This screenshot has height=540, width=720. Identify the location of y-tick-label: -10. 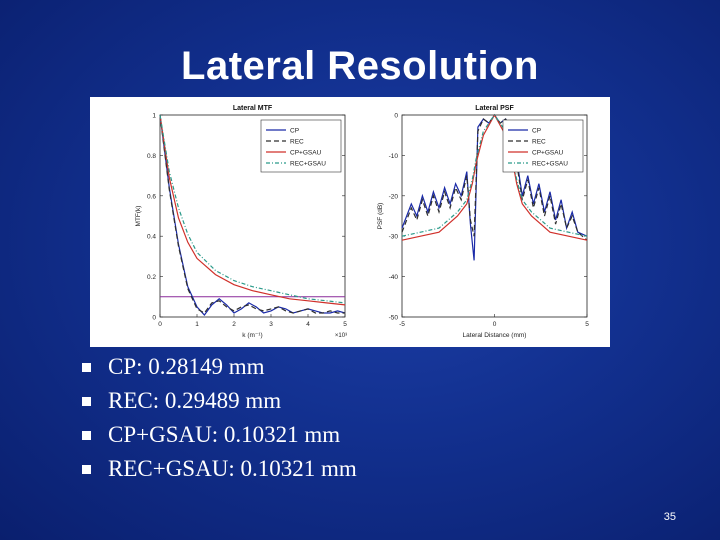
(394, 156).